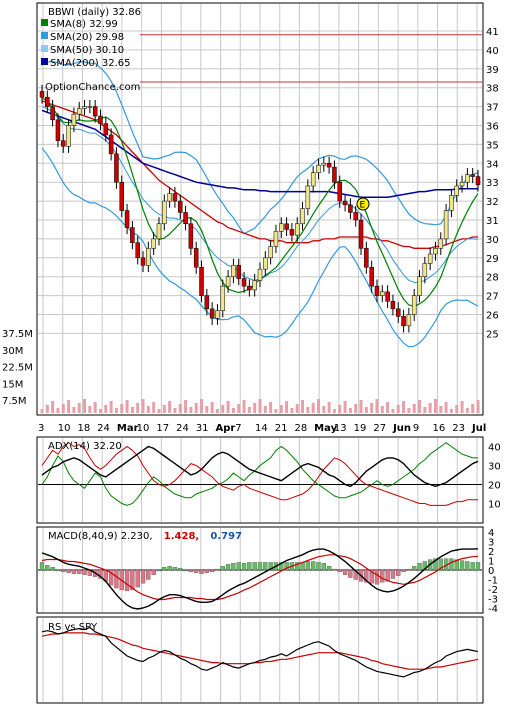 This screenshot has width=526, height=706. I want to click on x-axis-label: 10, so click(143, 428).